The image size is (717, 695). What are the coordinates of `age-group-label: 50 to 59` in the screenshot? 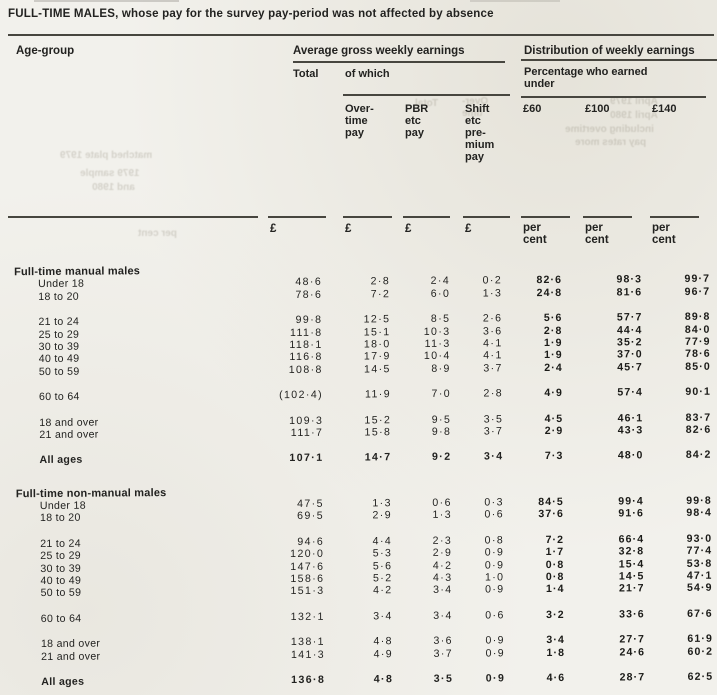 It's located at (59, 371).